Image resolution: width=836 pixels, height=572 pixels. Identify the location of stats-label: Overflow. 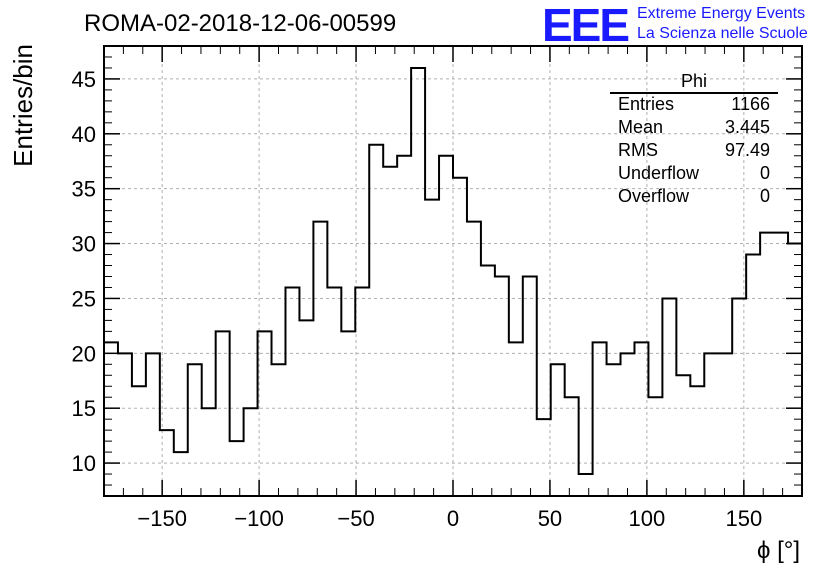
(654, 196).